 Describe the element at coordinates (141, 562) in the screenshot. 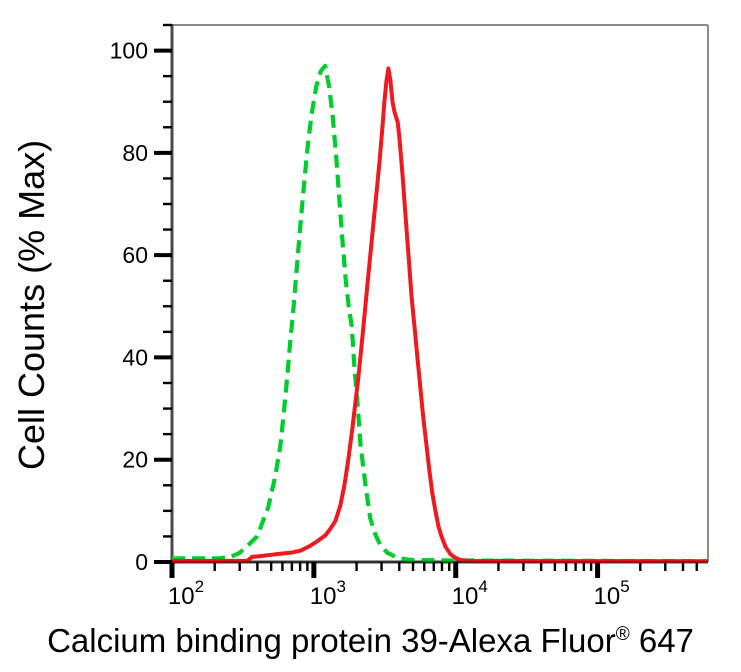

I see `y-axis-tick-label: 0` at that location.